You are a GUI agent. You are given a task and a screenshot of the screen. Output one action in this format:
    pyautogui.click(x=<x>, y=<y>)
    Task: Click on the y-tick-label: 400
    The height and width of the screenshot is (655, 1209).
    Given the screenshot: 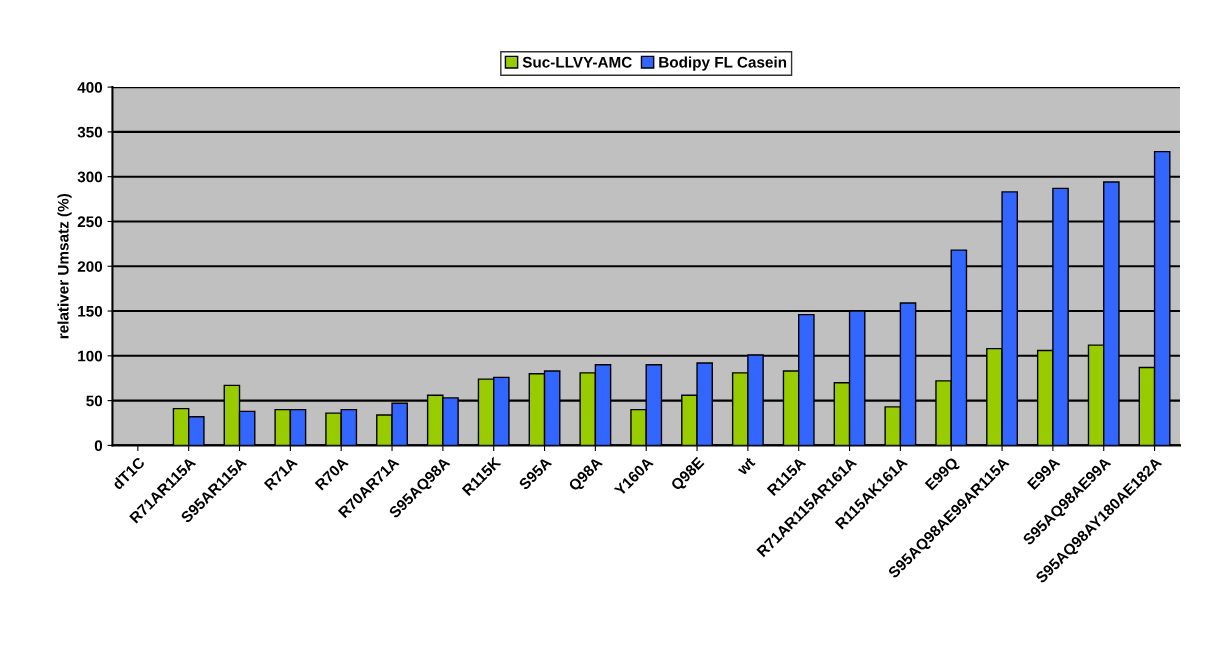 What is the action you would take?
    pyautogui.click(x=90, y=87)
    